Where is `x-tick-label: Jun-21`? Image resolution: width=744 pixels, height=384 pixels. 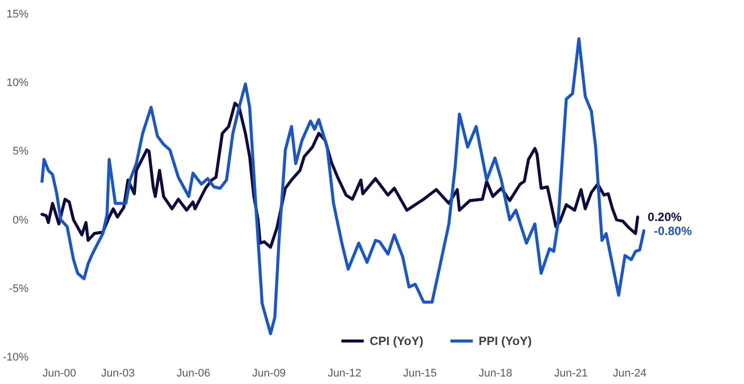
x-tick-label: Jun-21 is located at coordinates (571, 374).